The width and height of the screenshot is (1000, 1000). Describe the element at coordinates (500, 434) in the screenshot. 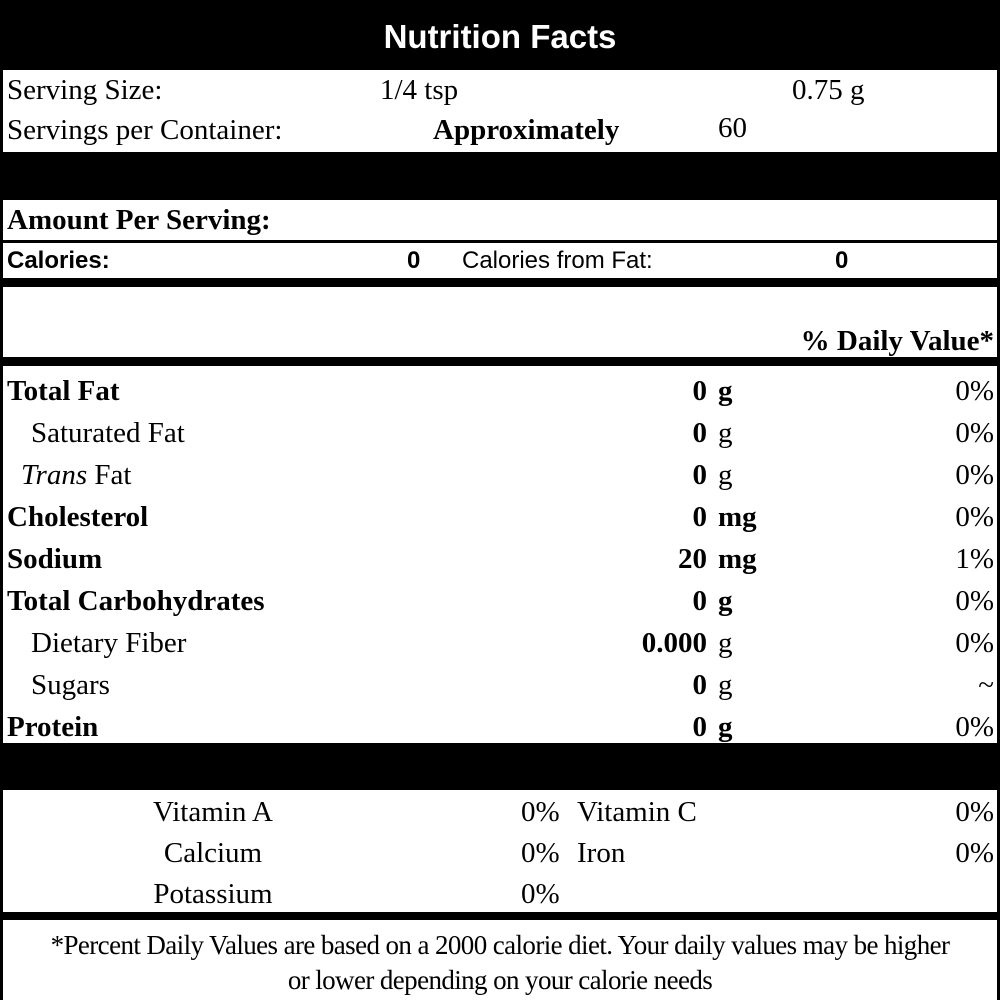

I see `nutrient-row: Saturated Fat 0 g 0%` at that location.